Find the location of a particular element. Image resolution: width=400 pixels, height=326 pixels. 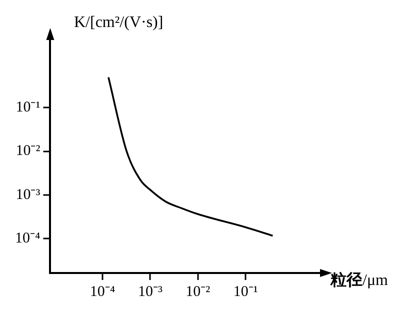

x-tick-label: 10⁻⁴ is located at coordinates (103, 292).